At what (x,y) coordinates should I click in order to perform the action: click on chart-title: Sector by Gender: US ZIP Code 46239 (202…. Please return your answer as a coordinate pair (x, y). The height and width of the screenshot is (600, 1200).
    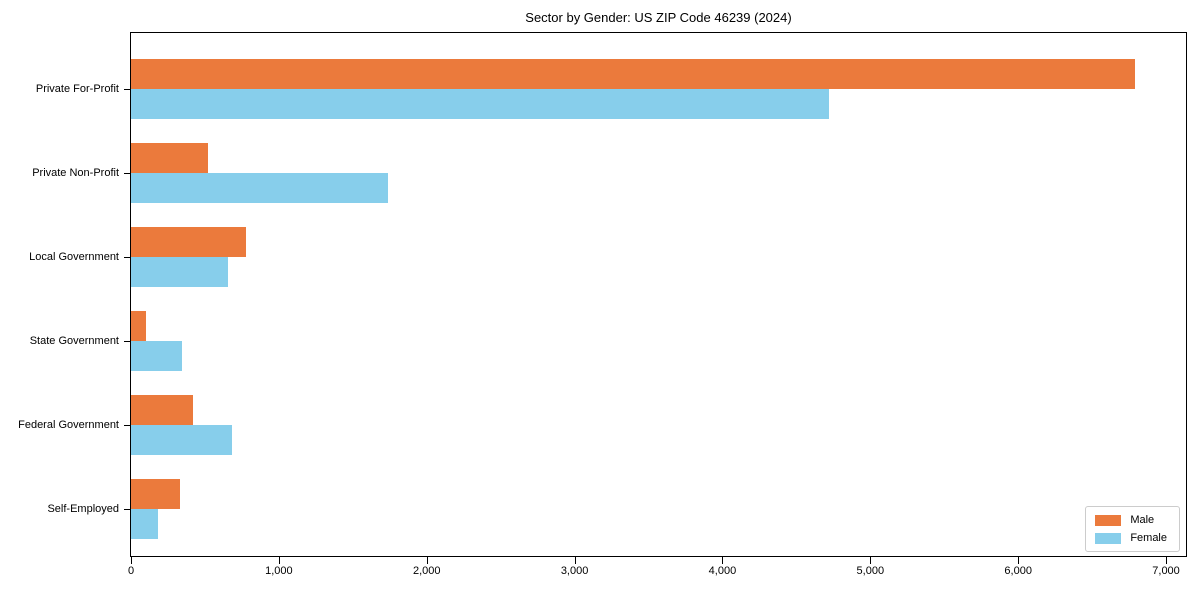
    Looking at the image, I should click on (658, 17).